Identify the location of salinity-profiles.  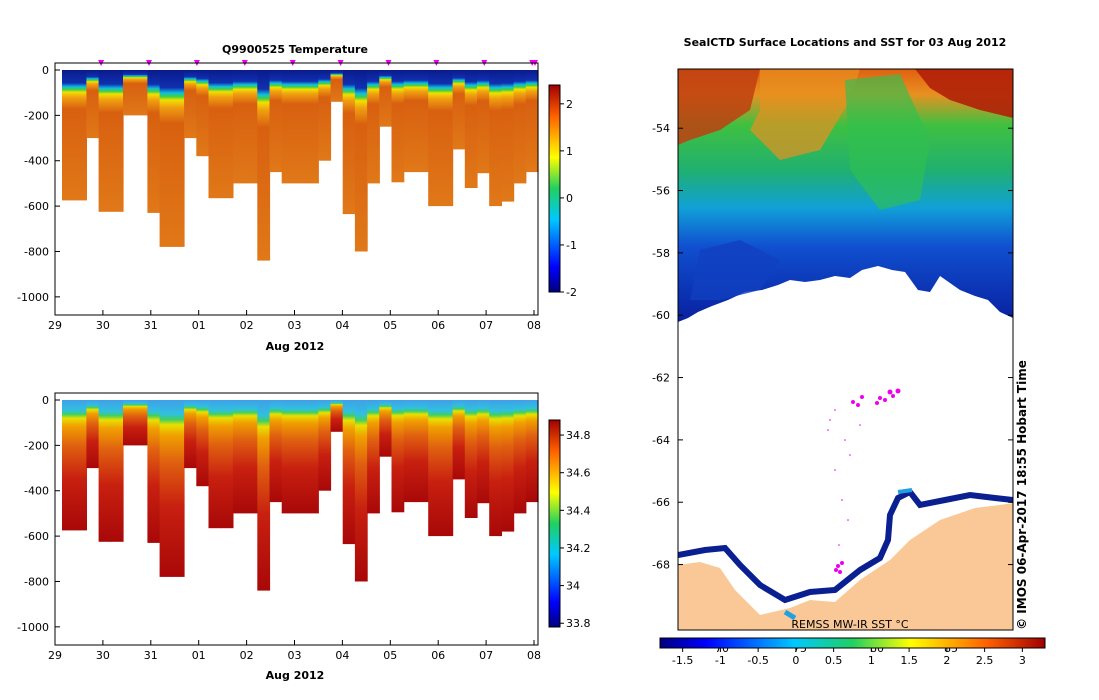
(300, 495).